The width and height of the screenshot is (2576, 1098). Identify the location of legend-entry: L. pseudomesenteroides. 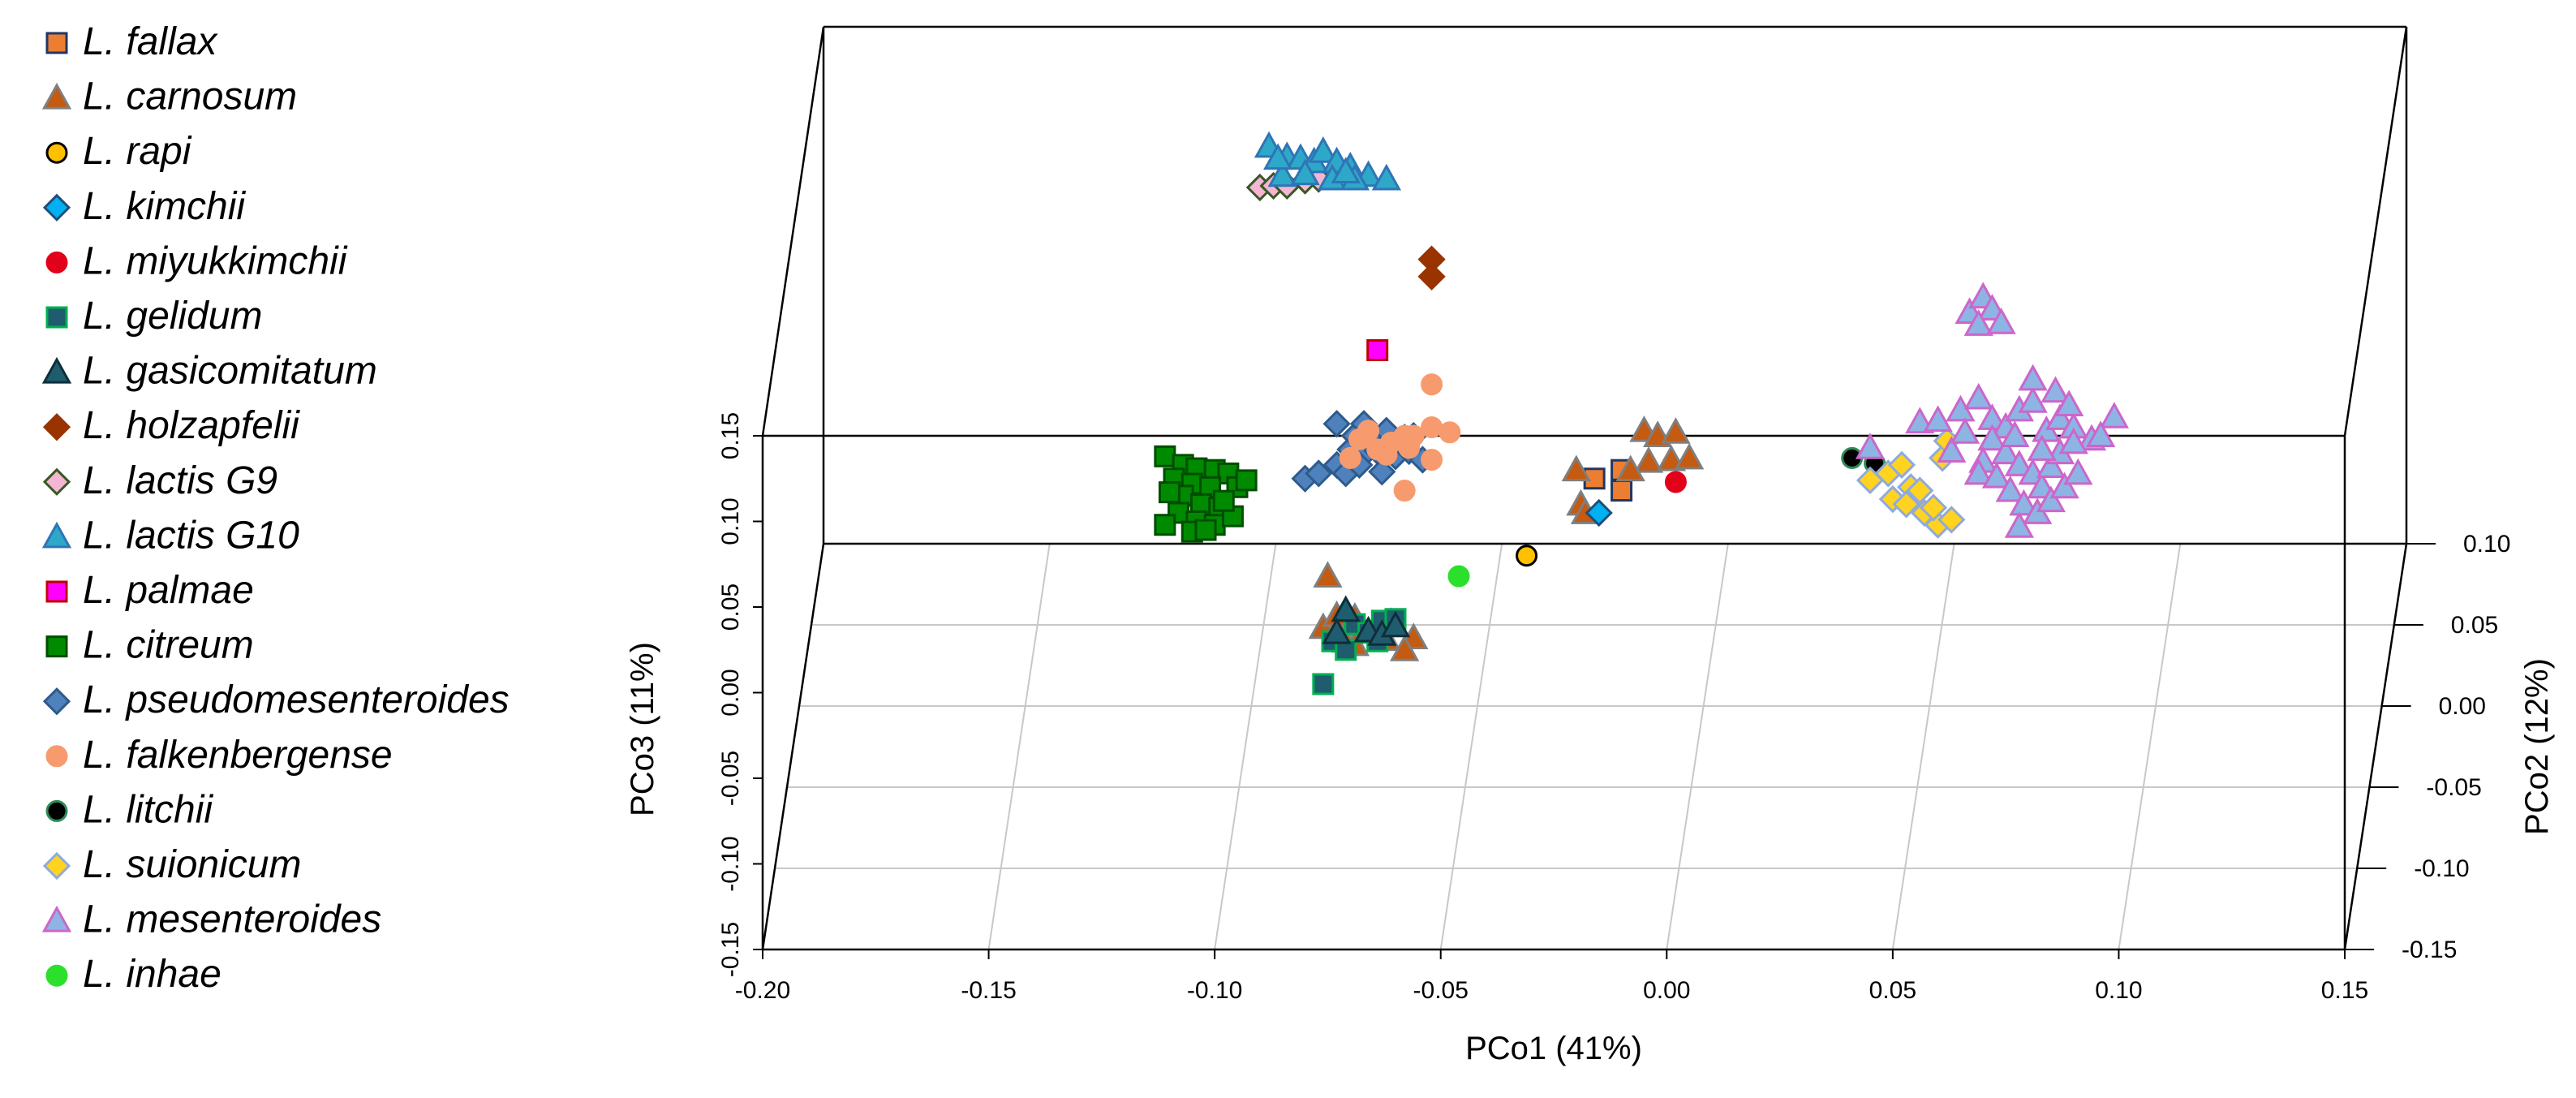
(276, 699).